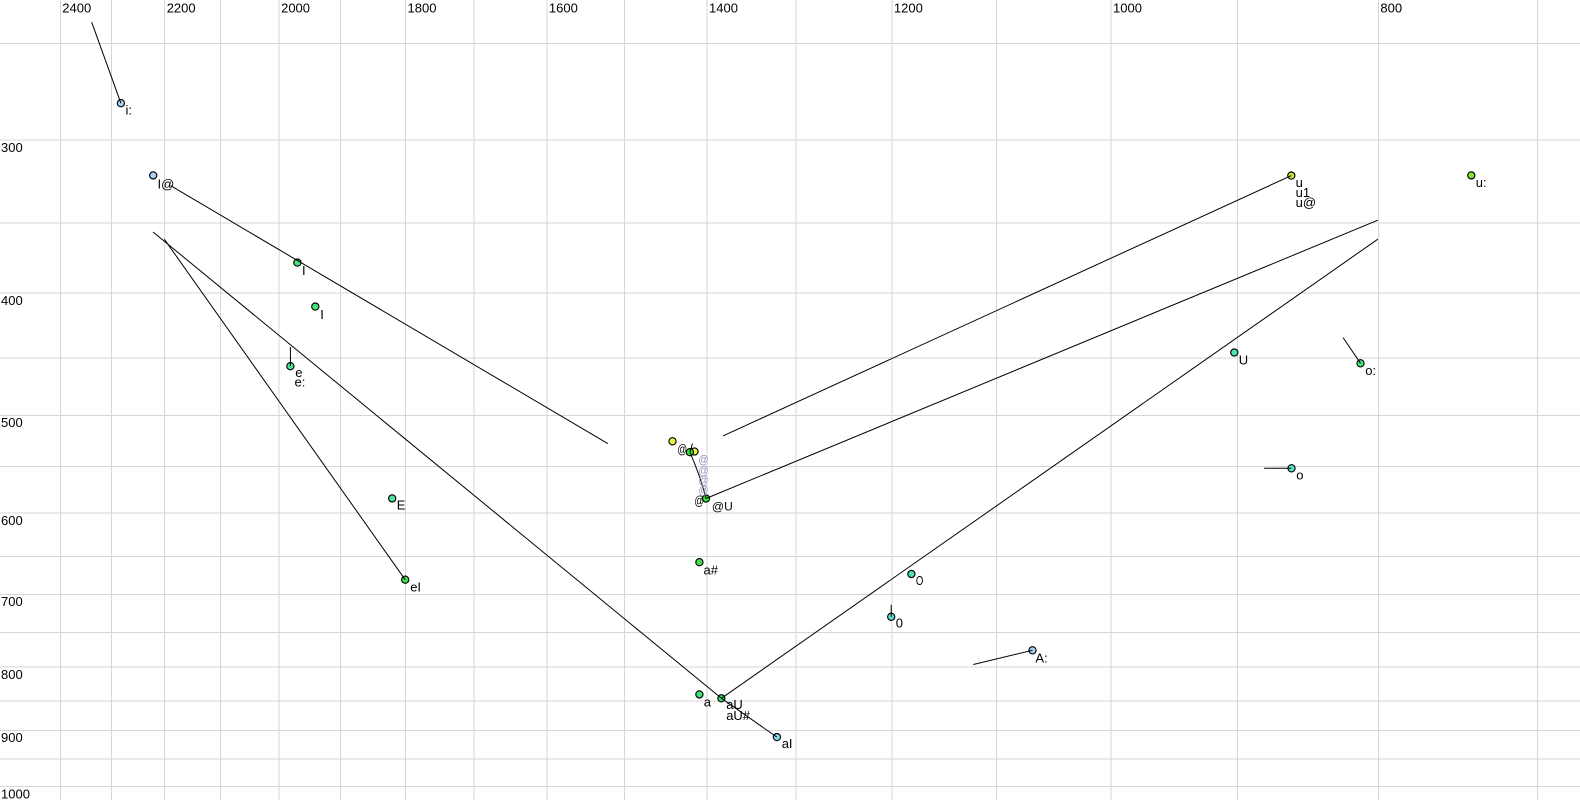  Describe the element at coordinates (401, 505) in the screenshot. I see `svg-text: E` at that location.